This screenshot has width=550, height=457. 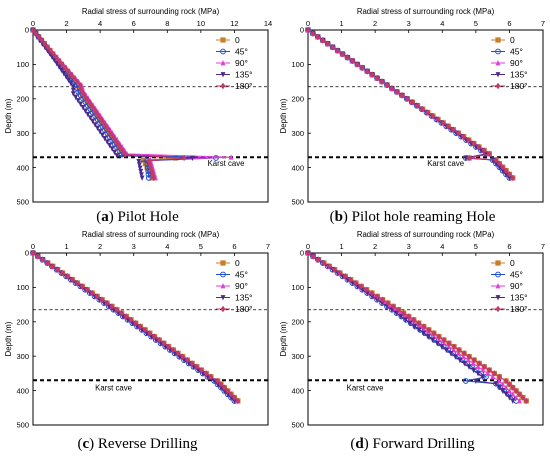 I want to click on legend-label: 90°, so click(x=241, y=63).